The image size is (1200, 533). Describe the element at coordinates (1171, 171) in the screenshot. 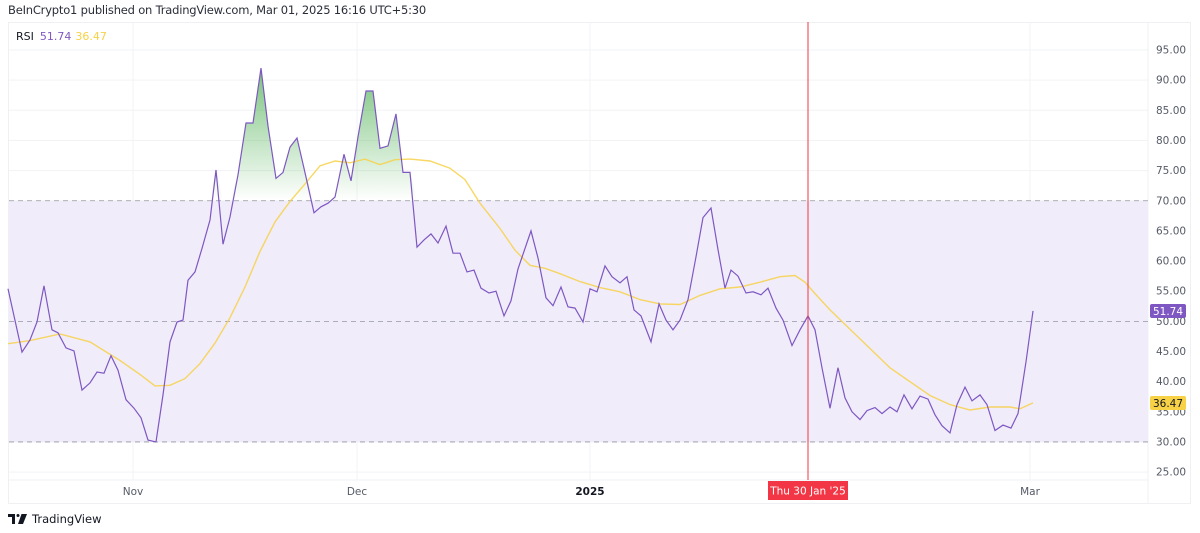

I see `y-axis-tick-label: 75.00` at that location.